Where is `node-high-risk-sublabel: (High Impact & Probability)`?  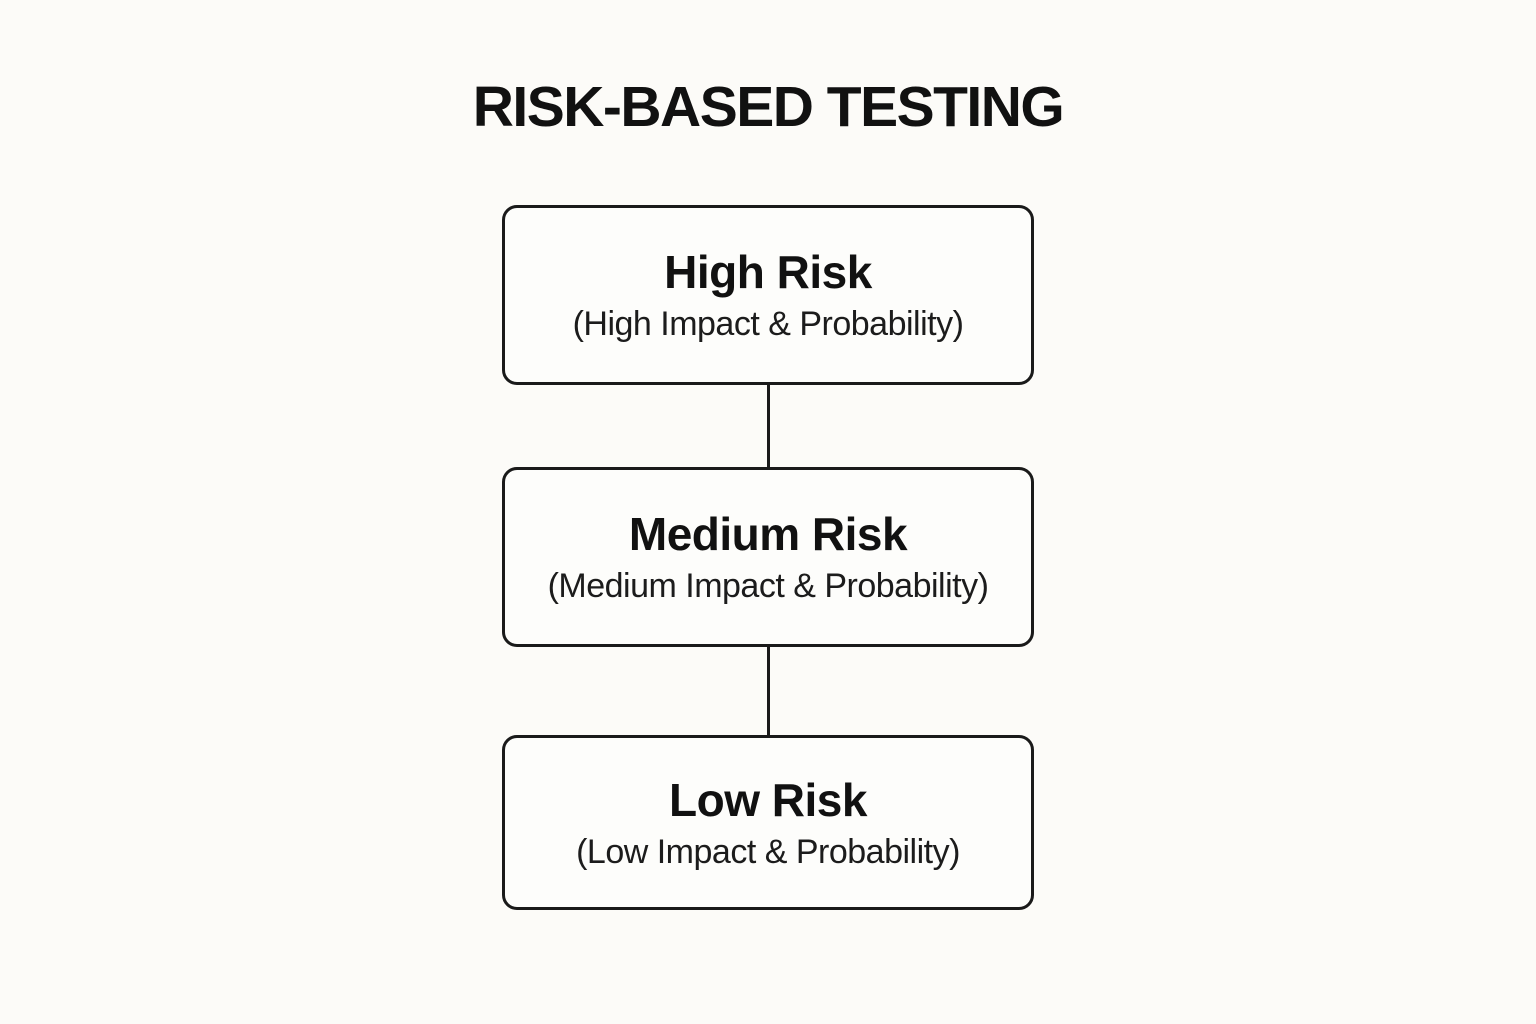 node-high-risk-sublabel: (High Impact & Probability) is located at coordinates (768, 324).